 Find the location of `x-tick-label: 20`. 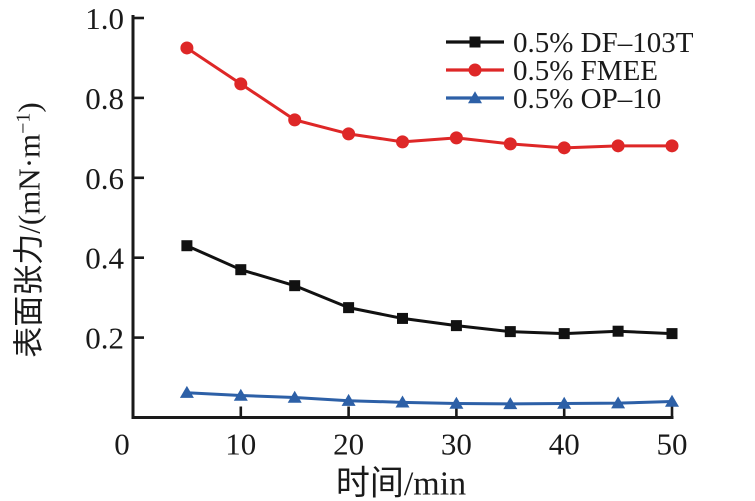

x-tick-label: 20 is located at coordinates (348, 444).